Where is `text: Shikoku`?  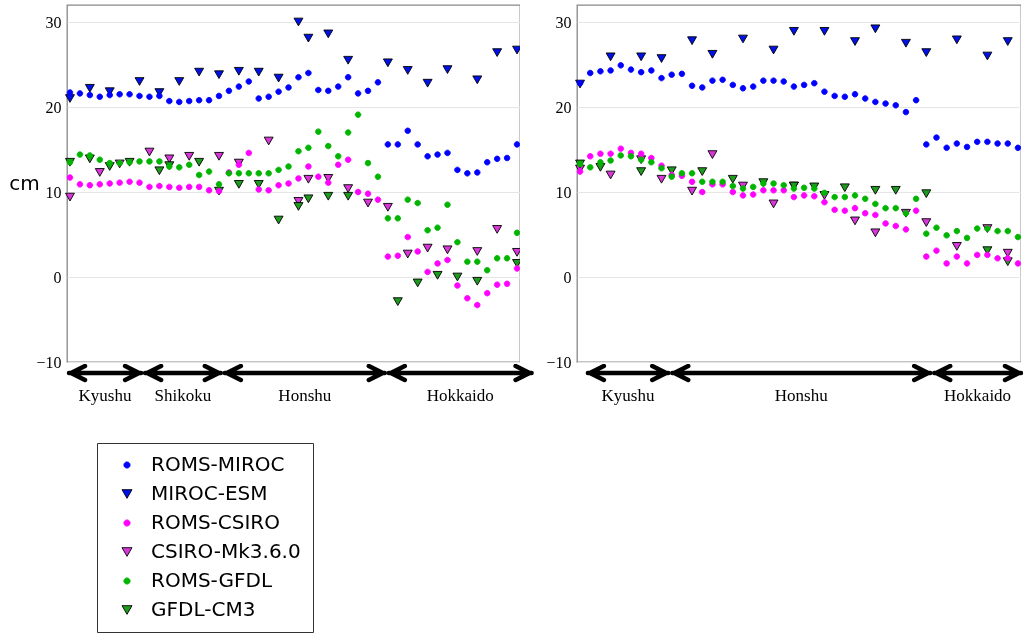
text: Shikoku is located at coordinates (183, 396).